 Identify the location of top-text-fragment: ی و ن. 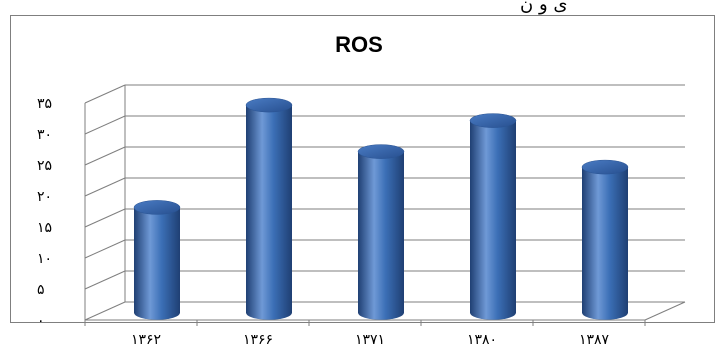
(544, 7).